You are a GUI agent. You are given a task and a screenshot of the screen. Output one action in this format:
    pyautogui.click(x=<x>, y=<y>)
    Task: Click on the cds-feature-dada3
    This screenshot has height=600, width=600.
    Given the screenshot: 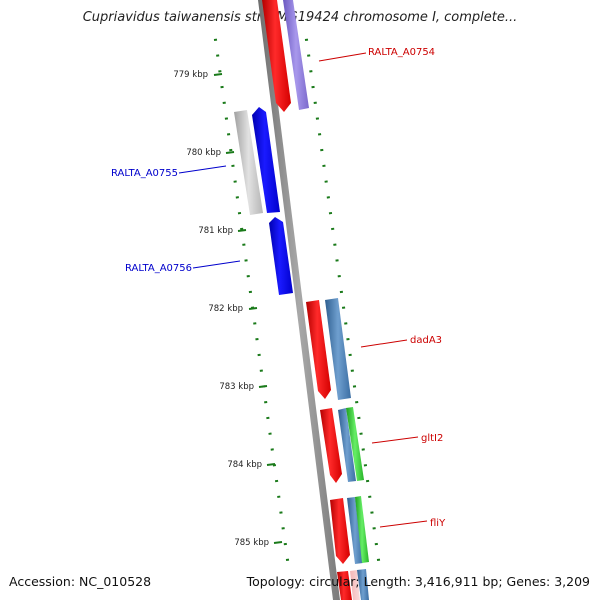 What is the action you would take?
    pyautogui.click(x=338, y=349)
    